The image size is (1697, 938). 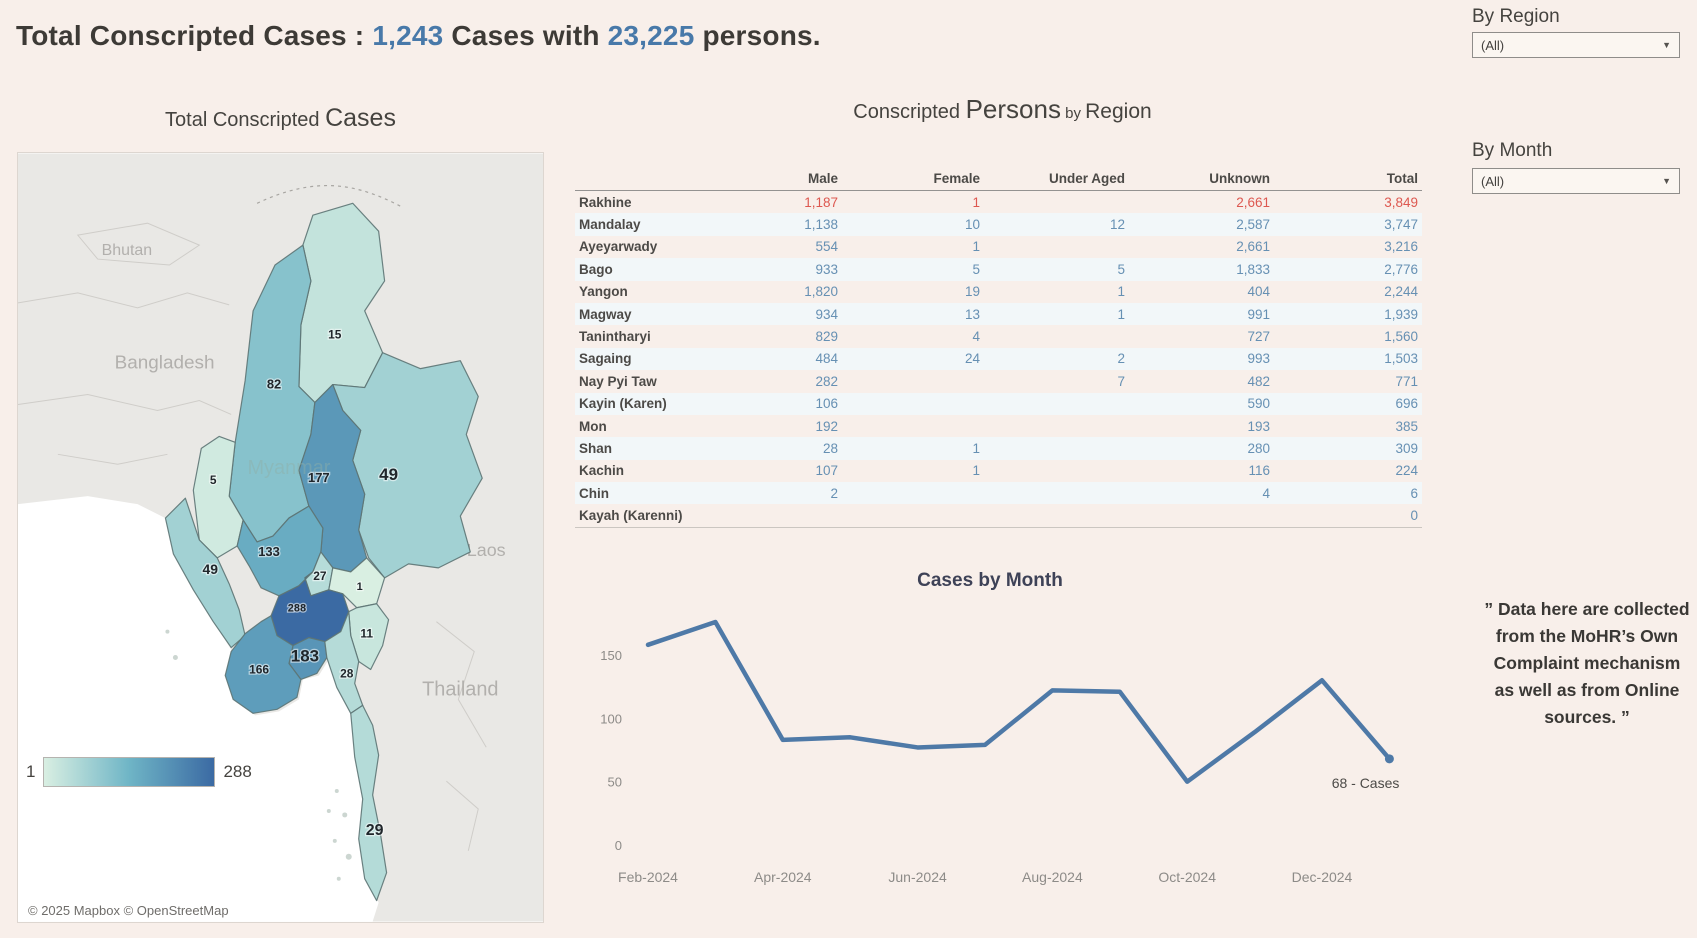 I want to click on table-row: Kachin 107 1 116 224, so click(x=998, y=471).